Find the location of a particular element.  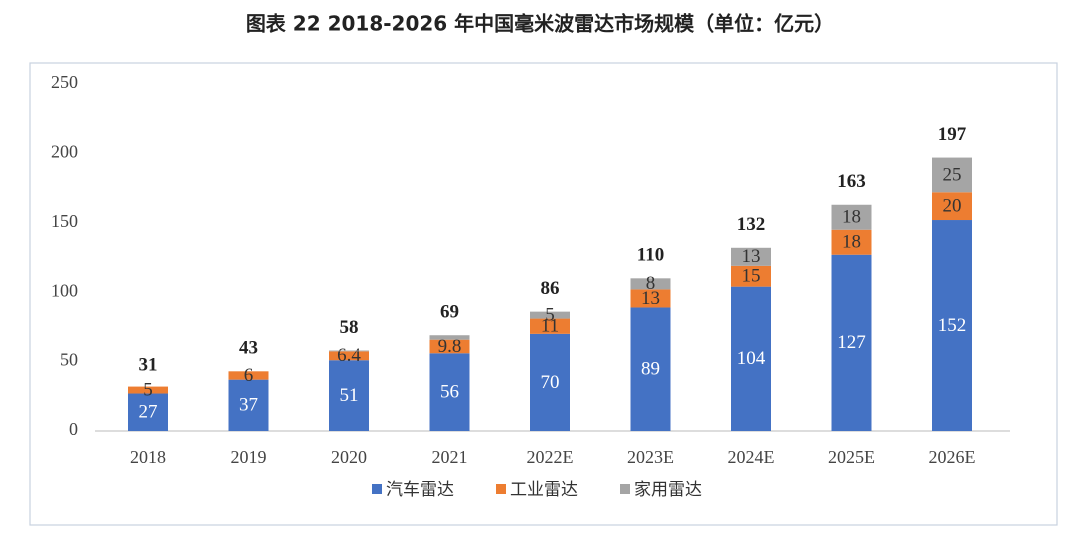

data-label: 89 is located at coordinates (650, 369).